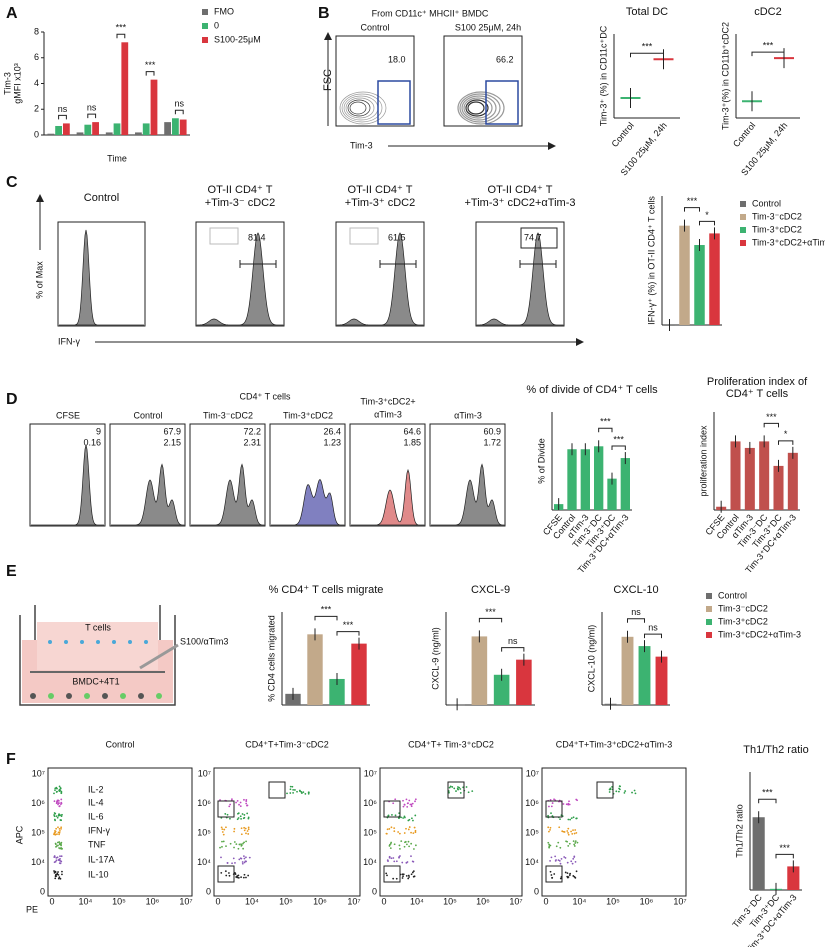  Describe the element at coordinates (788, 242) in the screenshot. I see `legend-label: Tim-3⁺cDC2+αTim-3` at that location.